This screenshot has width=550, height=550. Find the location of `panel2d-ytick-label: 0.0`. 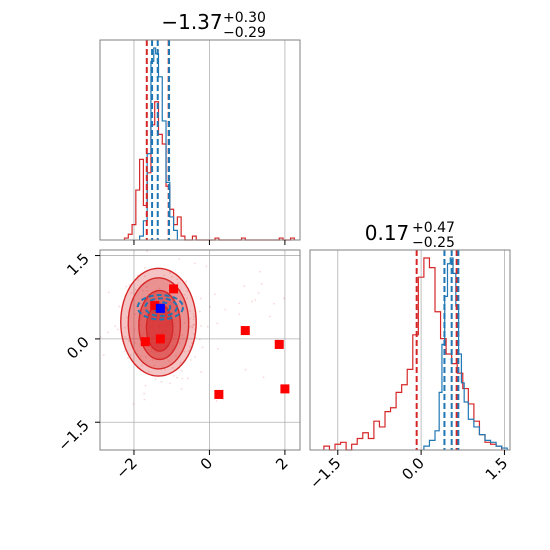

panel2d-ytick-label: 0.0 is located at coordinates (78, 348).